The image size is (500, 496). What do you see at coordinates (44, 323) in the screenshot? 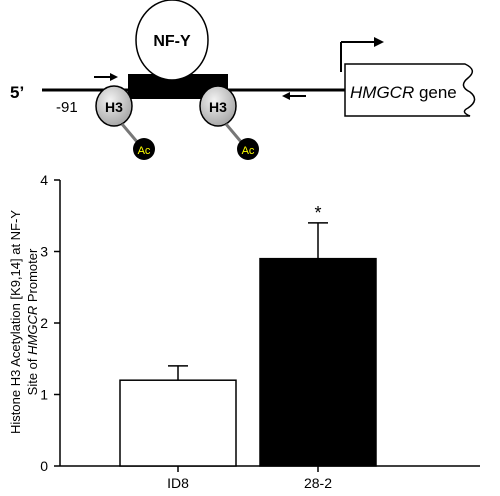
I see `y-tick-label: 2` at bounding box center [44, 323].